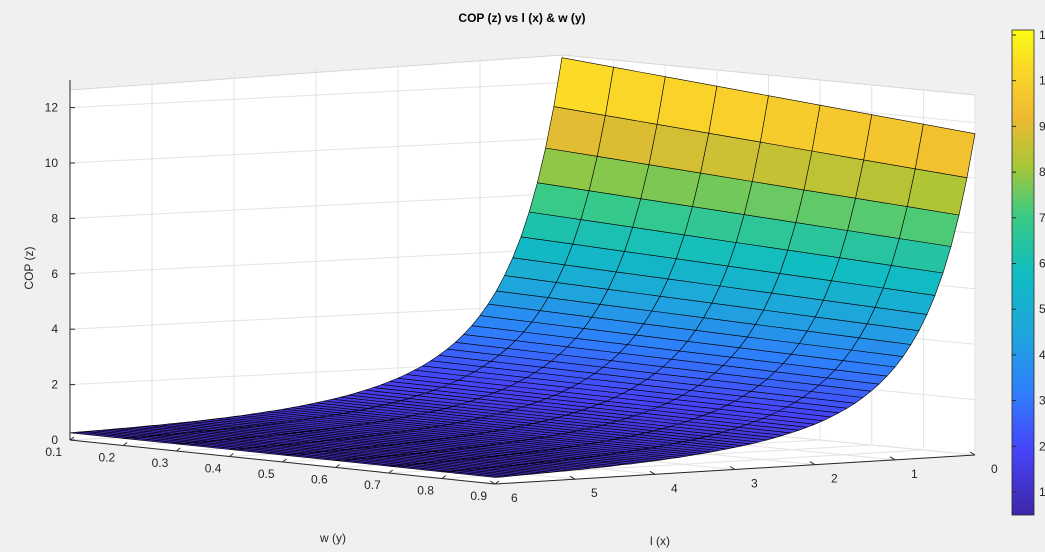  Describe the element at coordinates (372, 485) in the screenshot. I see `y-tick-label: 0.7` at that location.